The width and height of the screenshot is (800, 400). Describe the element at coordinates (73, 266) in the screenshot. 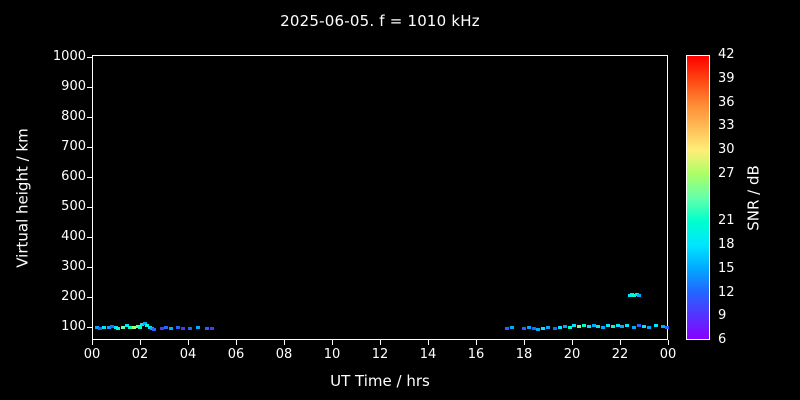

I see `y-tick-label: 300` at that location.